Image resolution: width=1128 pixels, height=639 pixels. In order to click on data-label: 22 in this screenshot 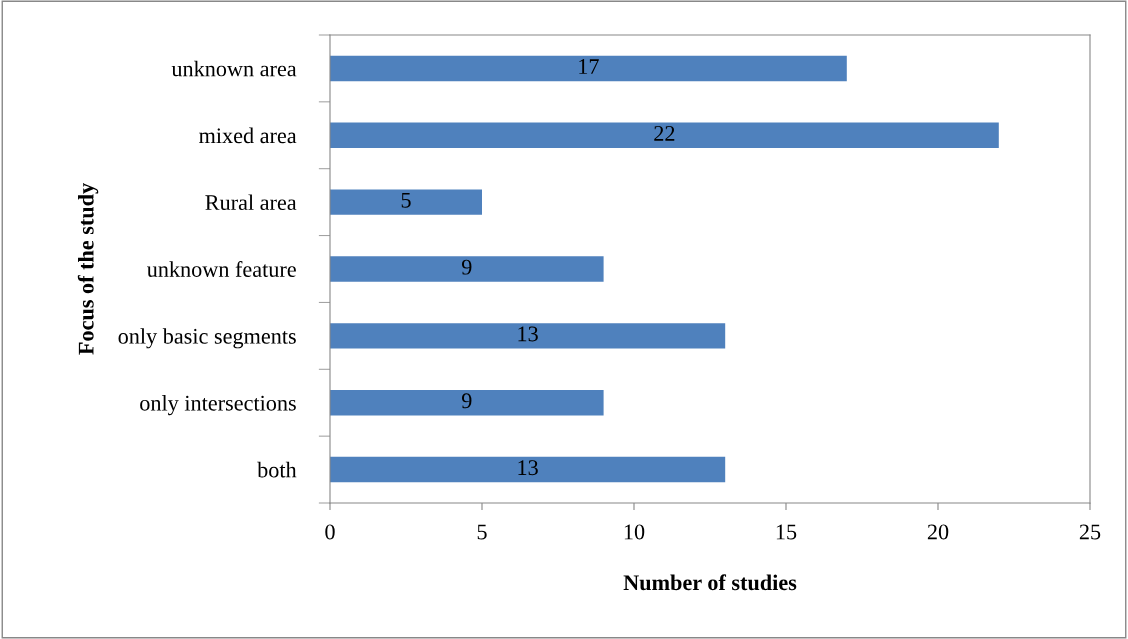, I will do `click(664, 133)`.